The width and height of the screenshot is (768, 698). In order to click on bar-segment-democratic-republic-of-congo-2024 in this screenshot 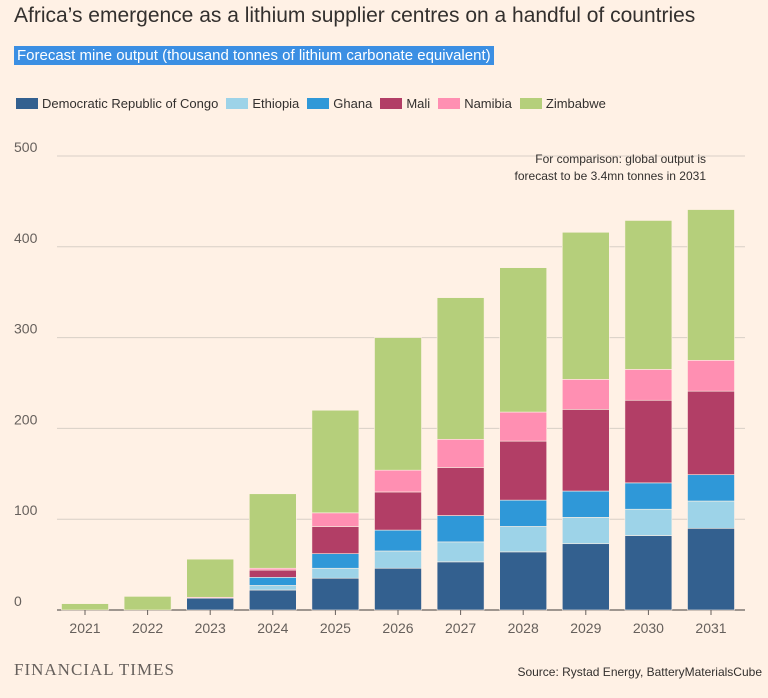, I will do `click(273, 600)`.